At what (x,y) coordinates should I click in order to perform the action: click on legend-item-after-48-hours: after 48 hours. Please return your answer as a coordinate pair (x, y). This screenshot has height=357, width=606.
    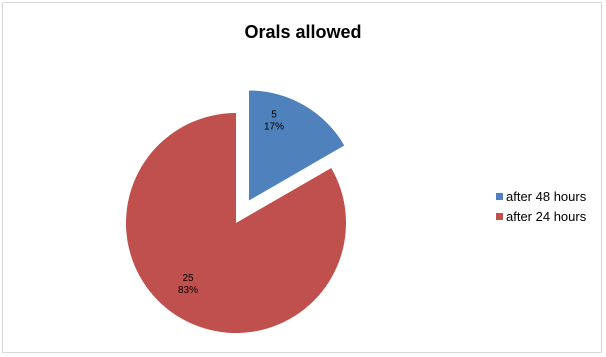
    Looking at the image, I should click on (541, 196).